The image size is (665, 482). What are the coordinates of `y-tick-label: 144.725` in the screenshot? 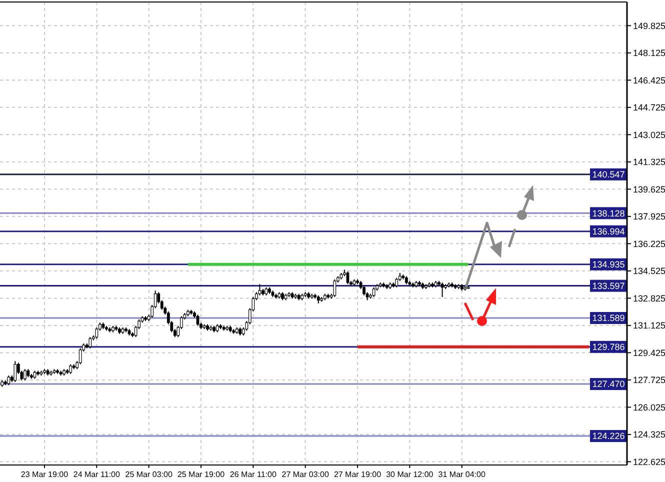 It's located at (649, 107).